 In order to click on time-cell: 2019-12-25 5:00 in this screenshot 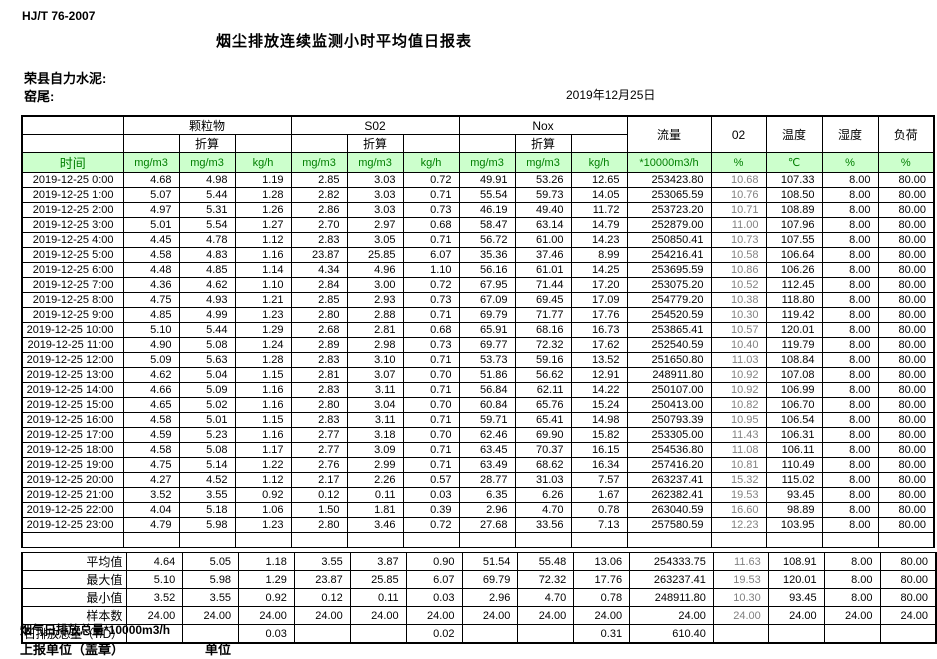, I will do `click(72, 255)`.